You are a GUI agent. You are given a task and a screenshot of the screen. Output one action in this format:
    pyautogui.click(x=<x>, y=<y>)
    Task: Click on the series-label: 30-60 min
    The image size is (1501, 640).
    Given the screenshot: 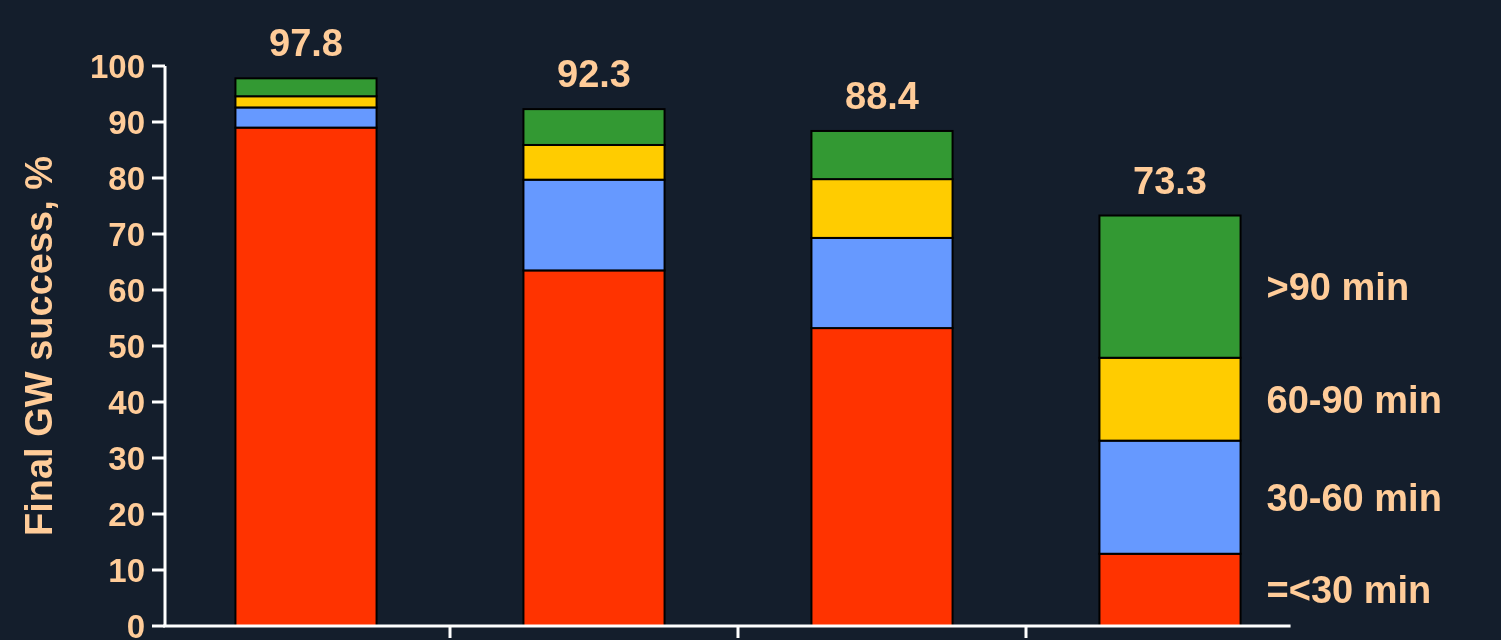 What is the action you would take?
    pyautogui.click(x=1354, y=497)
    